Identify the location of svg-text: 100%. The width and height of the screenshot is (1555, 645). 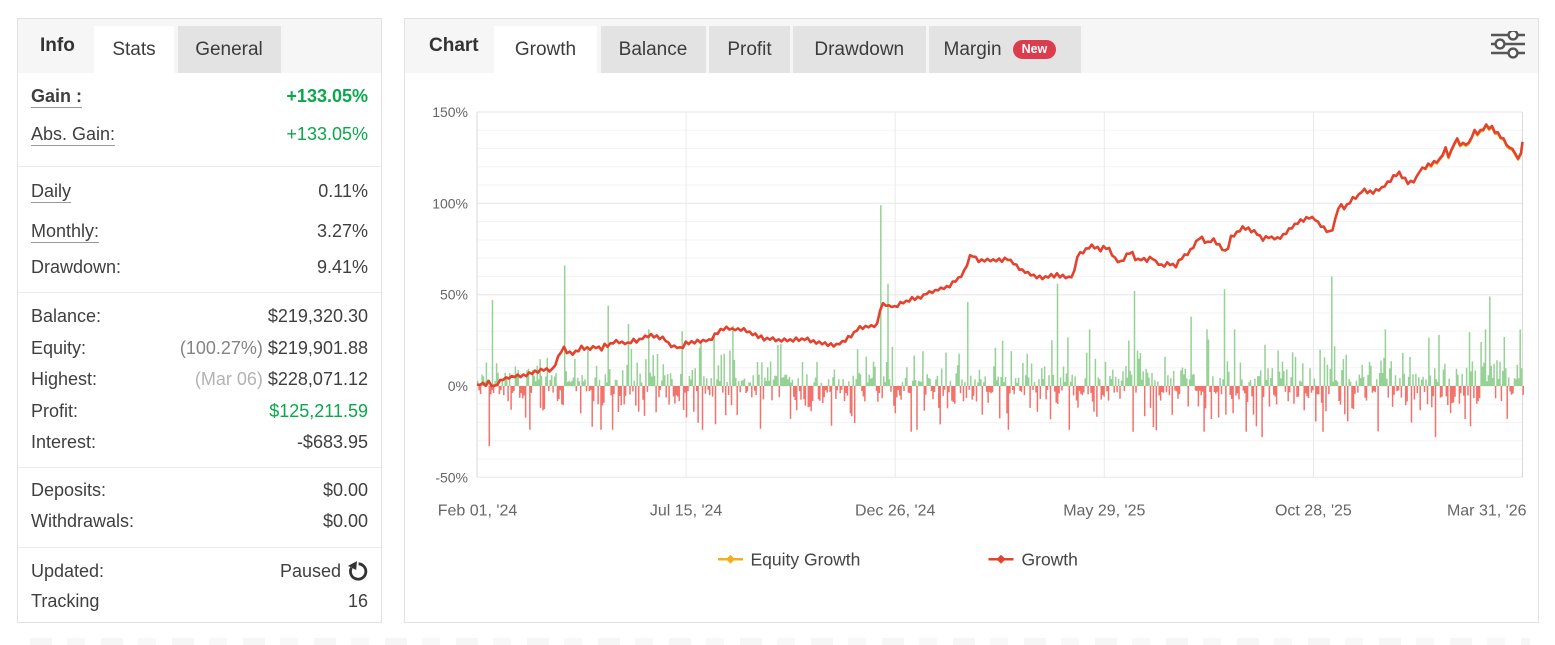
(450, 203).